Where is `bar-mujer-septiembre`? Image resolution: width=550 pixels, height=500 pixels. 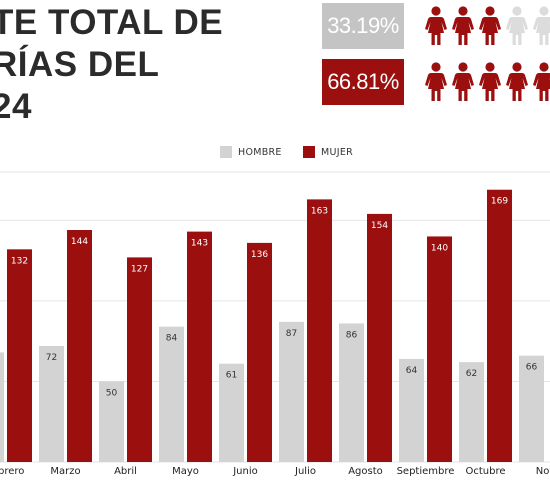
bar-mujer-septiembre is located at coordinates (439, 349).